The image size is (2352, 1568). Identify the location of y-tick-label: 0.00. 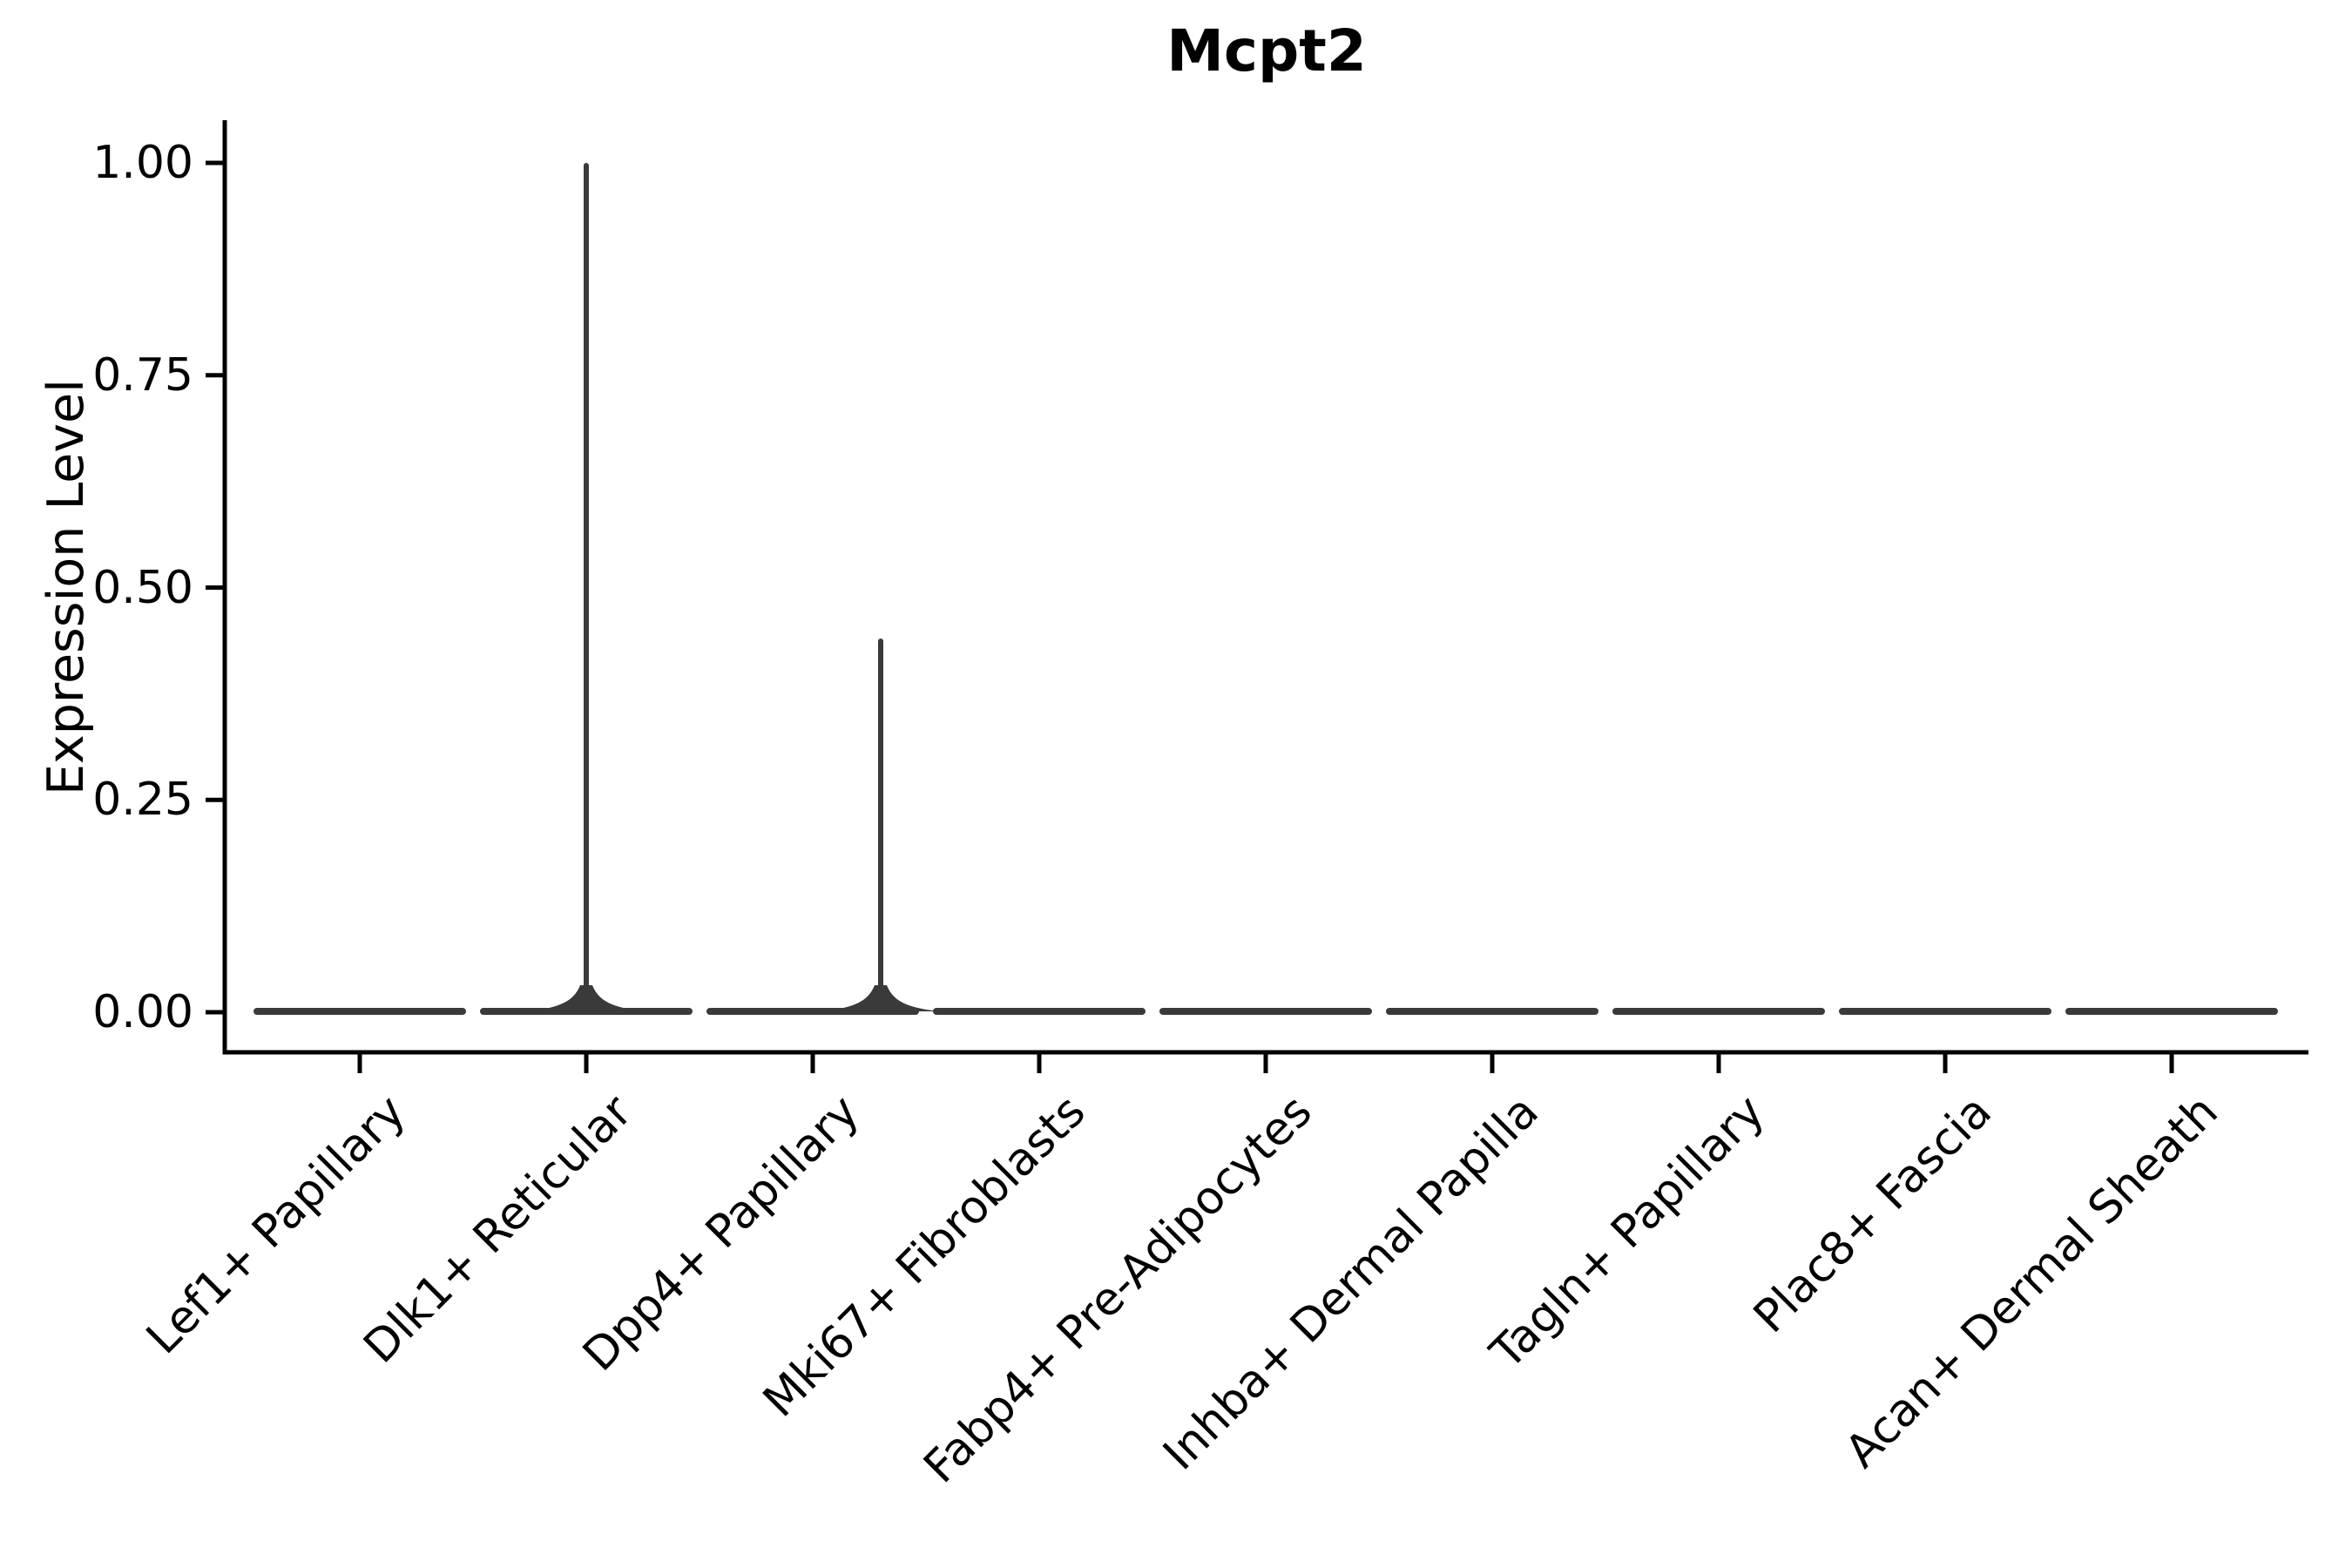
(142, 1012).